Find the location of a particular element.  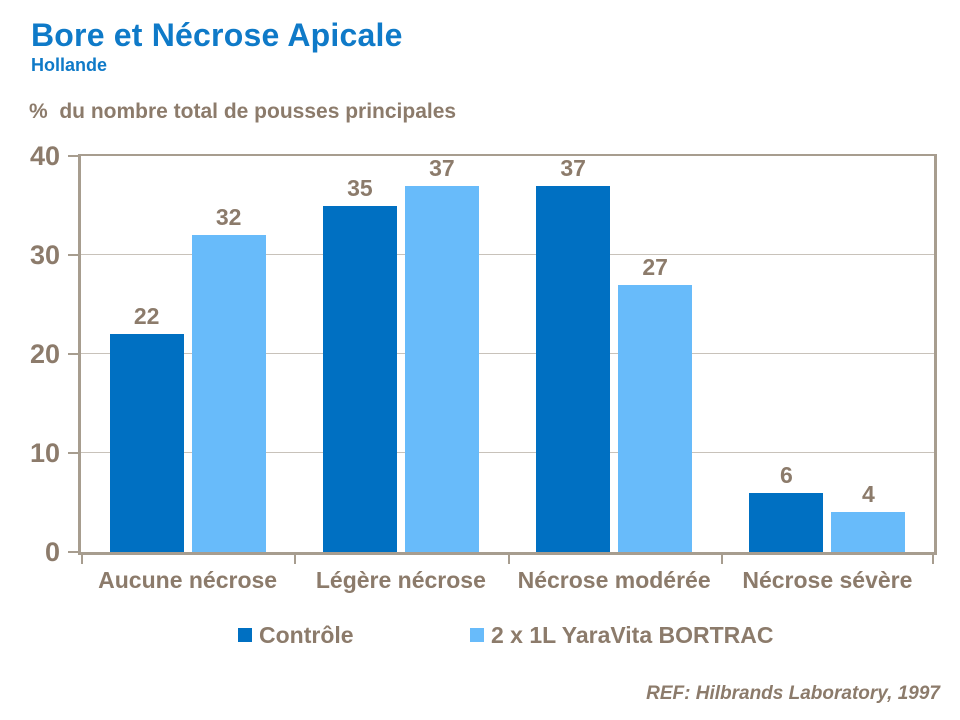

legend-item-1: Contrôle is located at coordinates (296, 635).